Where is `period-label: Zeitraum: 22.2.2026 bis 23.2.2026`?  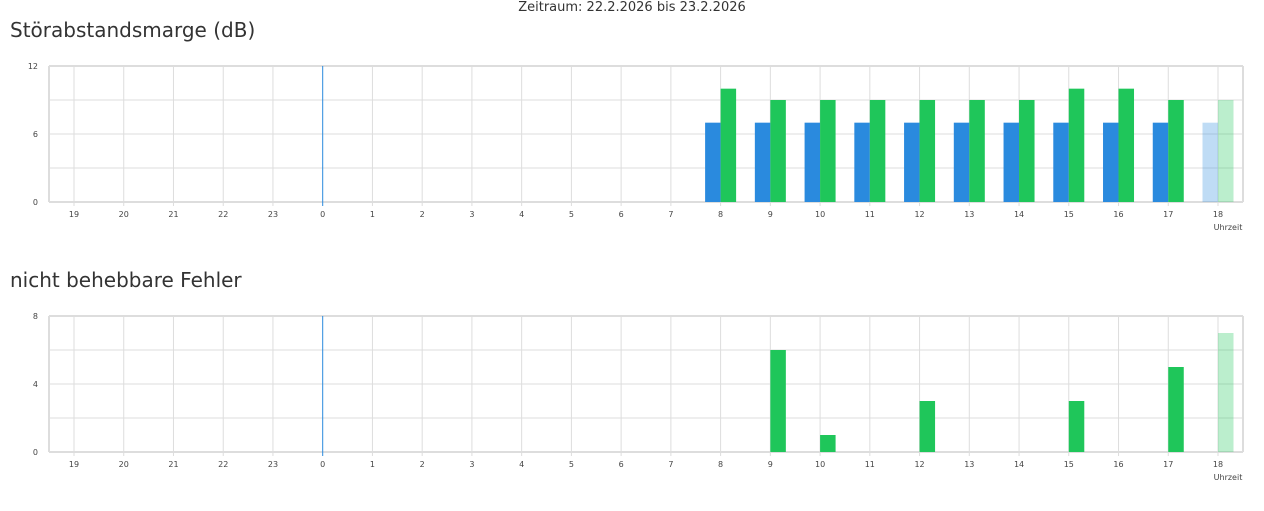 period-label: Zeitraum: 22.2.2026 bis 23.2.2026 is located at coordinates (632, 7).